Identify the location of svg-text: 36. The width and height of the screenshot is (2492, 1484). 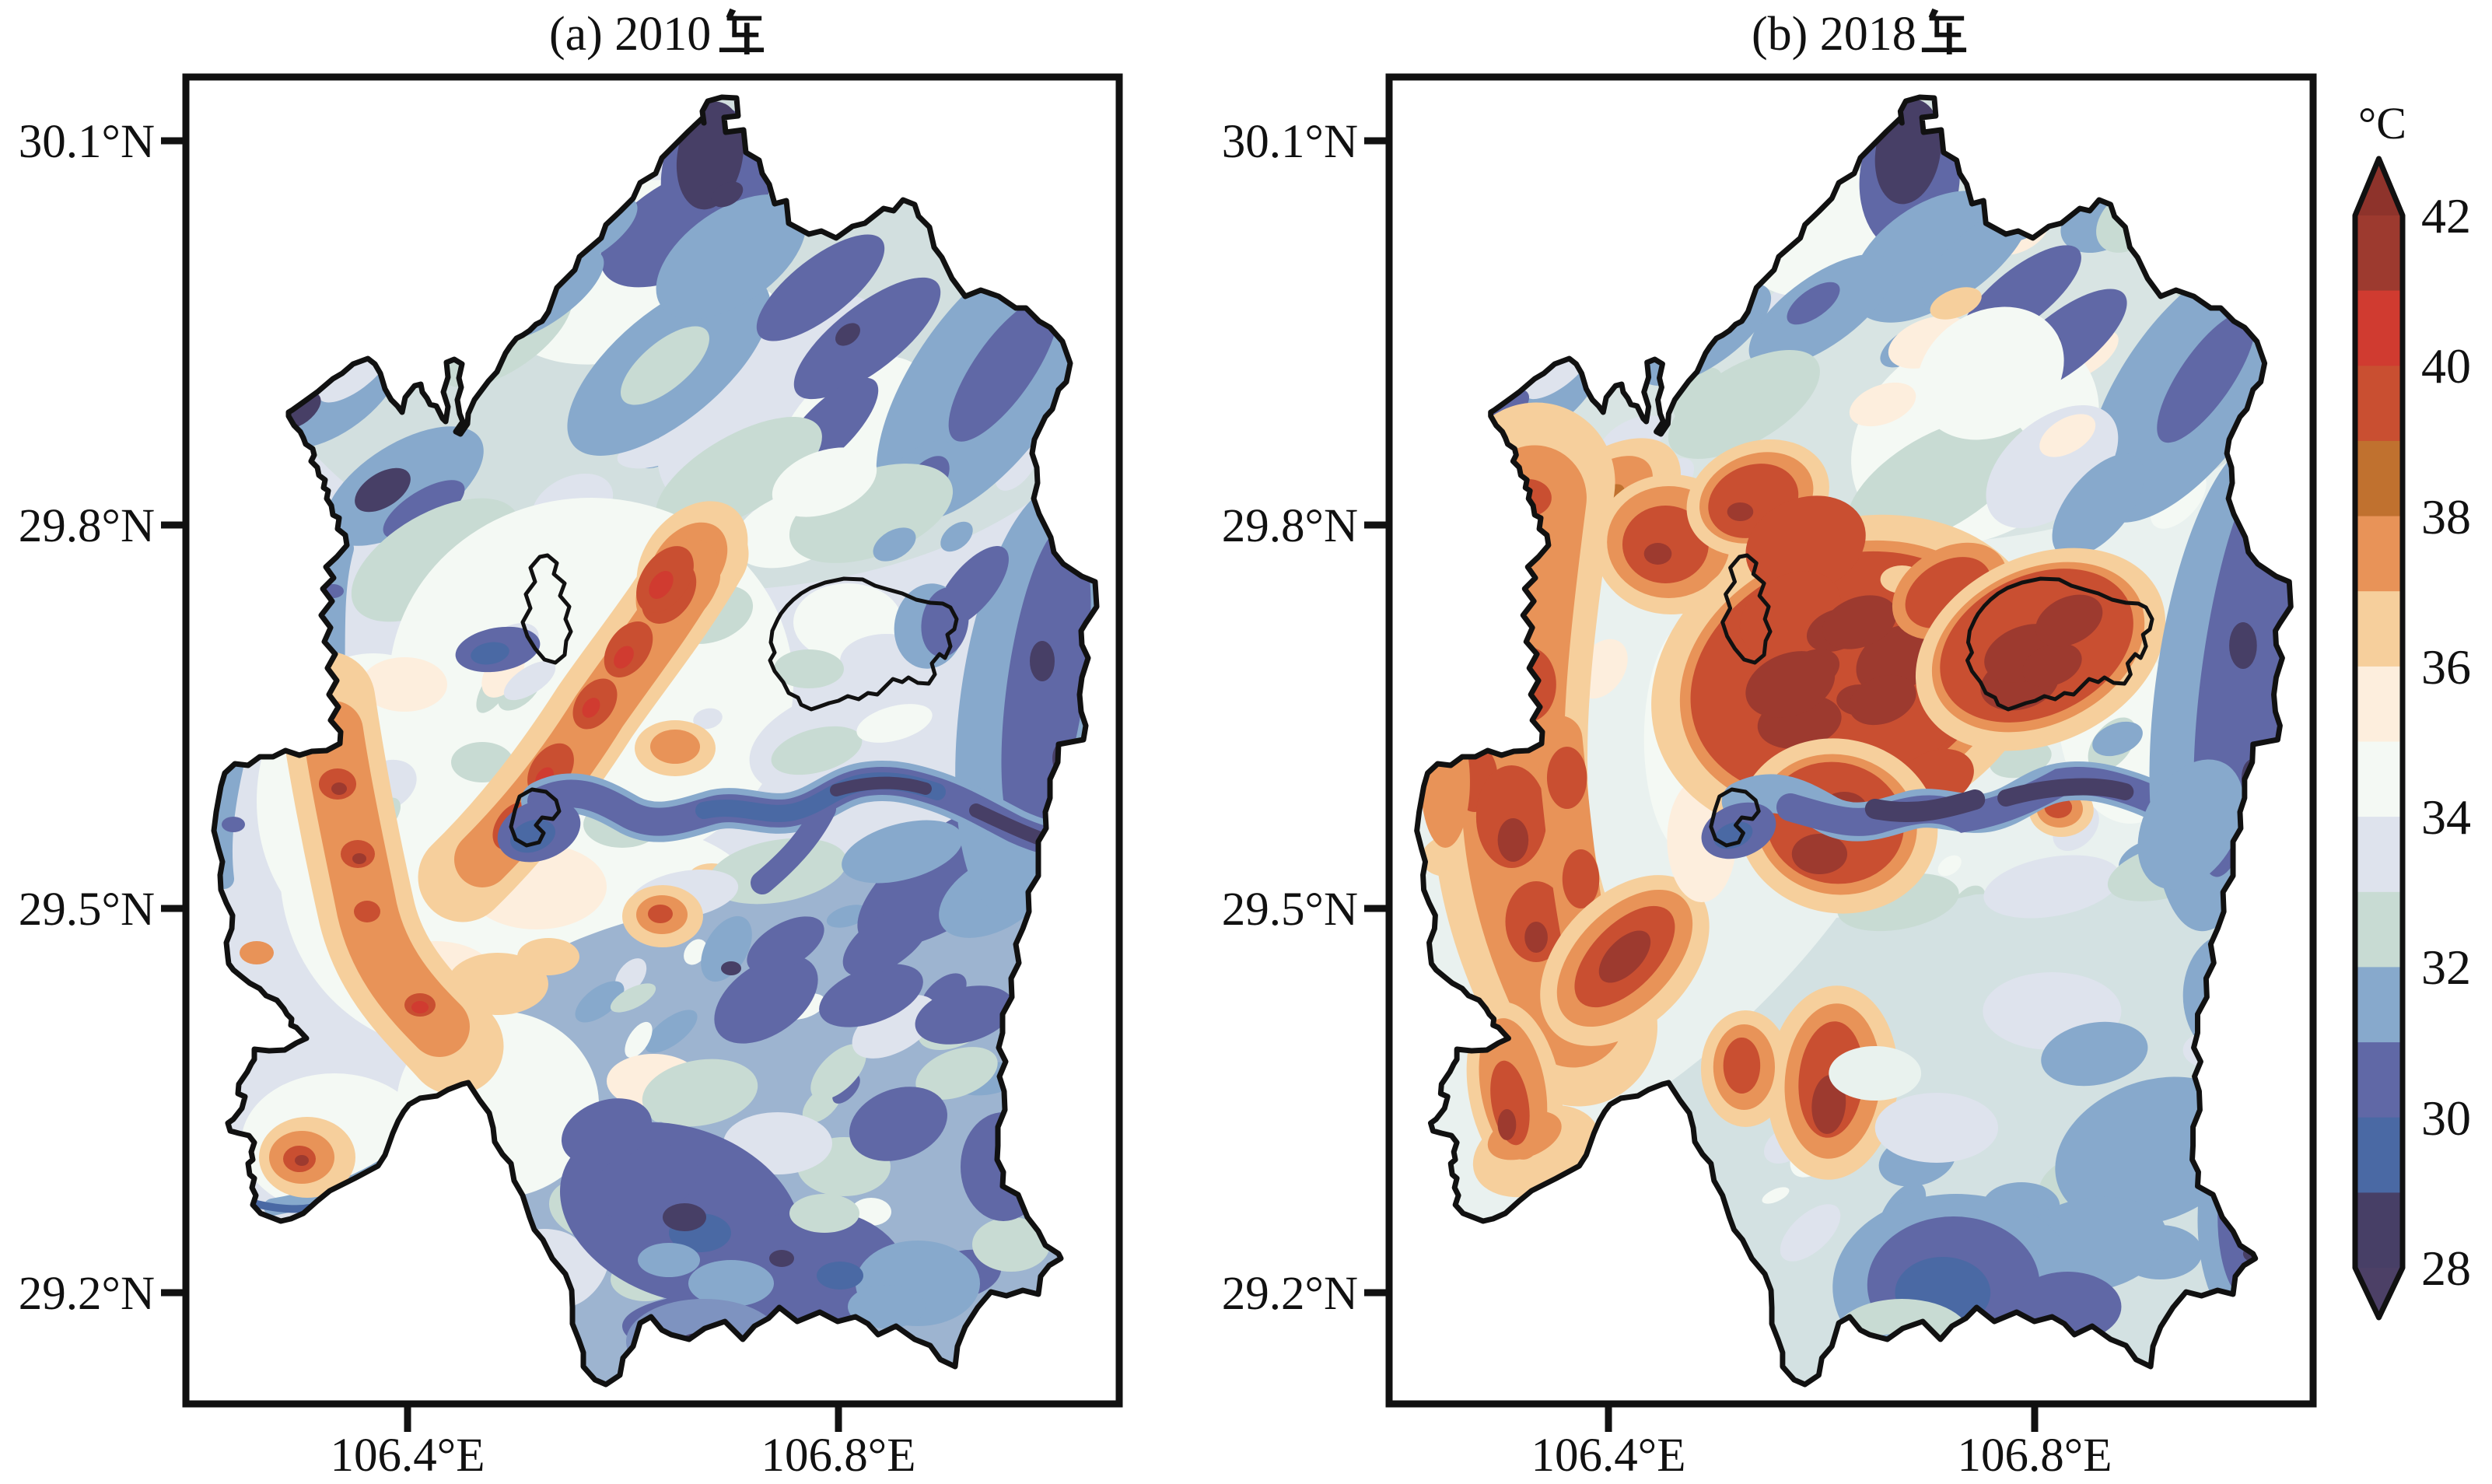
(2446, 667).